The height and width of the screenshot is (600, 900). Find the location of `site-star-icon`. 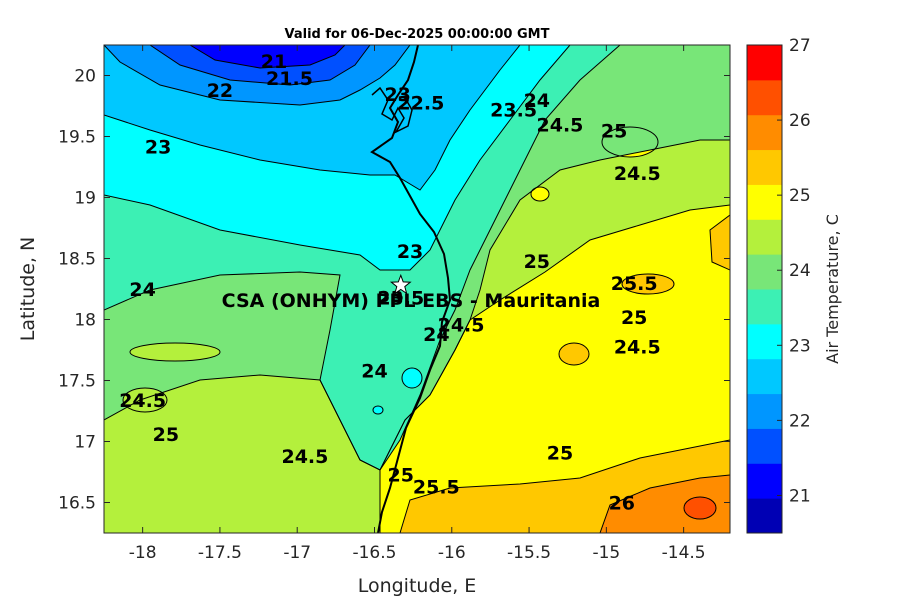

site-star-icon is located at coordinates (400, 284).